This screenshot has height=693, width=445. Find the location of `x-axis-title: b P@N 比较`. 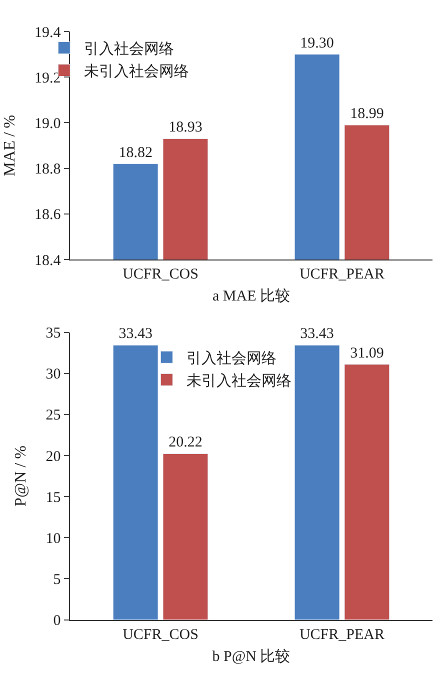

x-axis-title: b P@N 比较 is located at coordinates (251, 656).